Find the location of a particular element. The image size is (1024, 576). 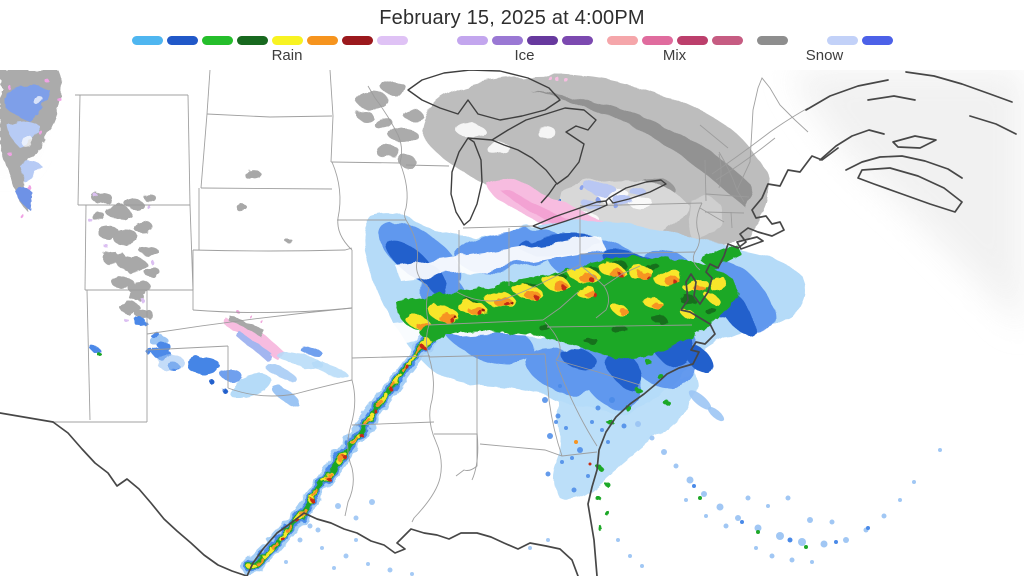

legend-group-ice: Ice is located at coordinates (524, 50).